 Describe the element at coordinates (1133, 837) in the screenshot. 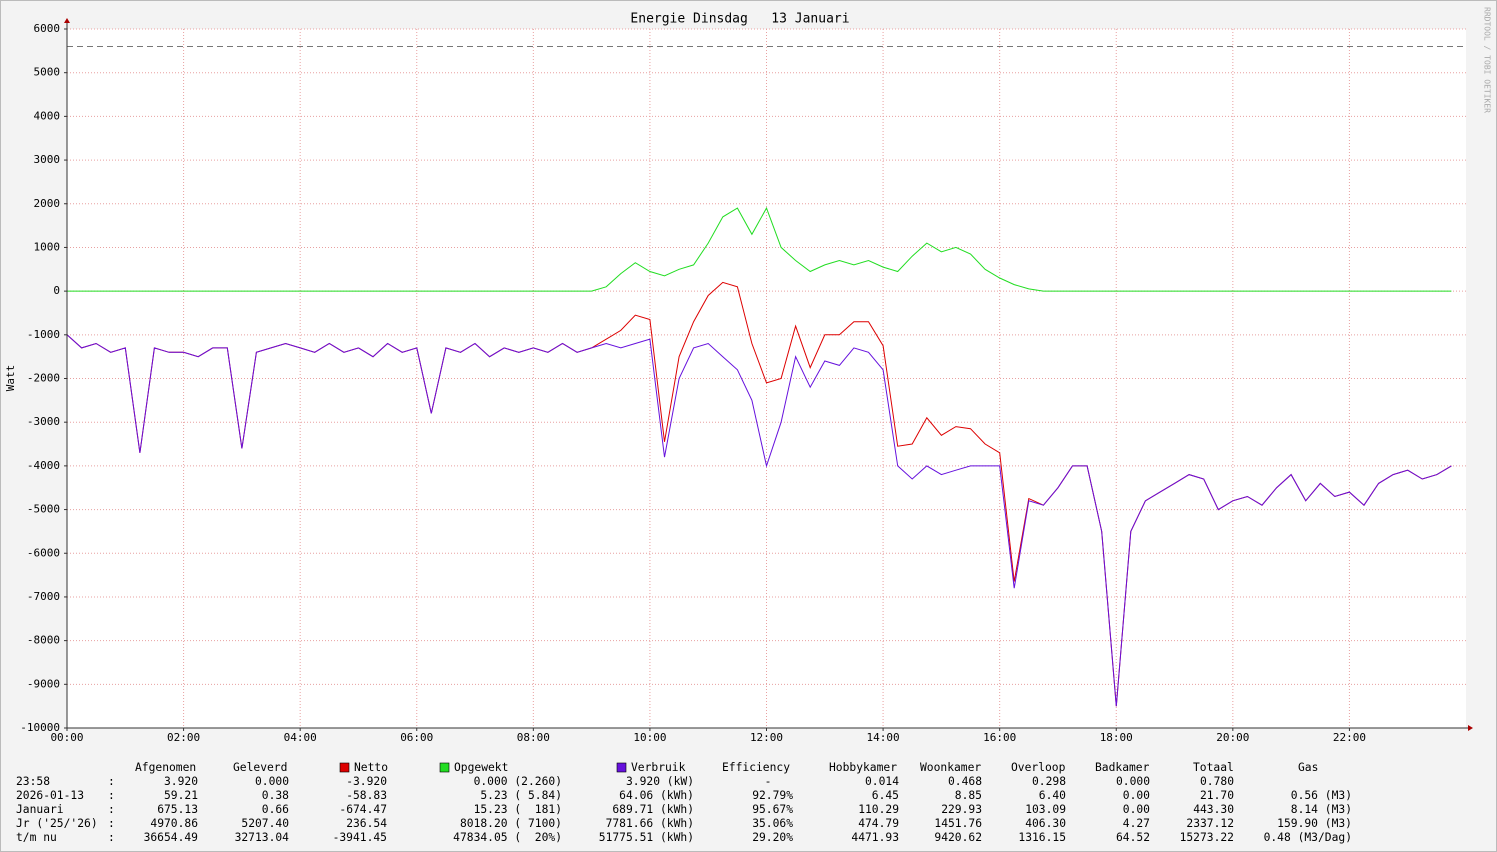

I see `table-cell: 64.52` at that location.